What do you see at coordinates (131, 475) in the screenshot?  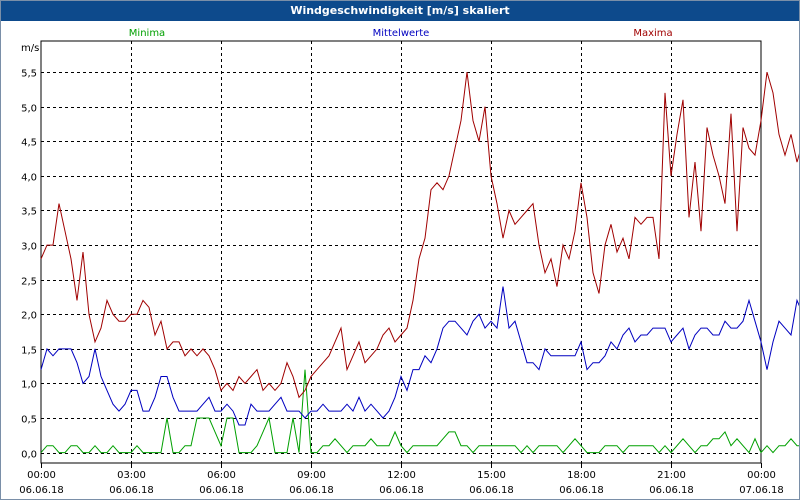 I see `x-tick-time-label: 03:00` at bounding box center [131, 475].